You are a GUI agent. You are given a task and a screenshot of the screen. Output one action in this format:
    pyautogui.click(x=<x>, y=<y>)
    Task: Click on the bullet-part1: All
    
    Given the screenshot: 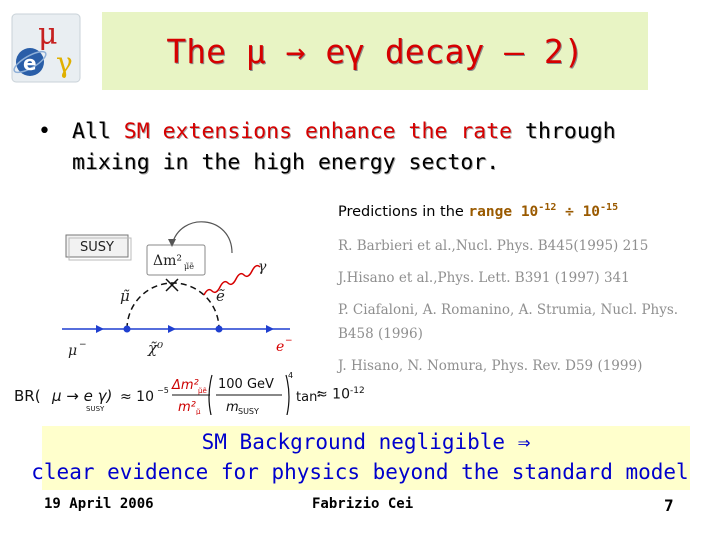 What is the action you would take?
    pyautogui.click(x=98, y=131)
    